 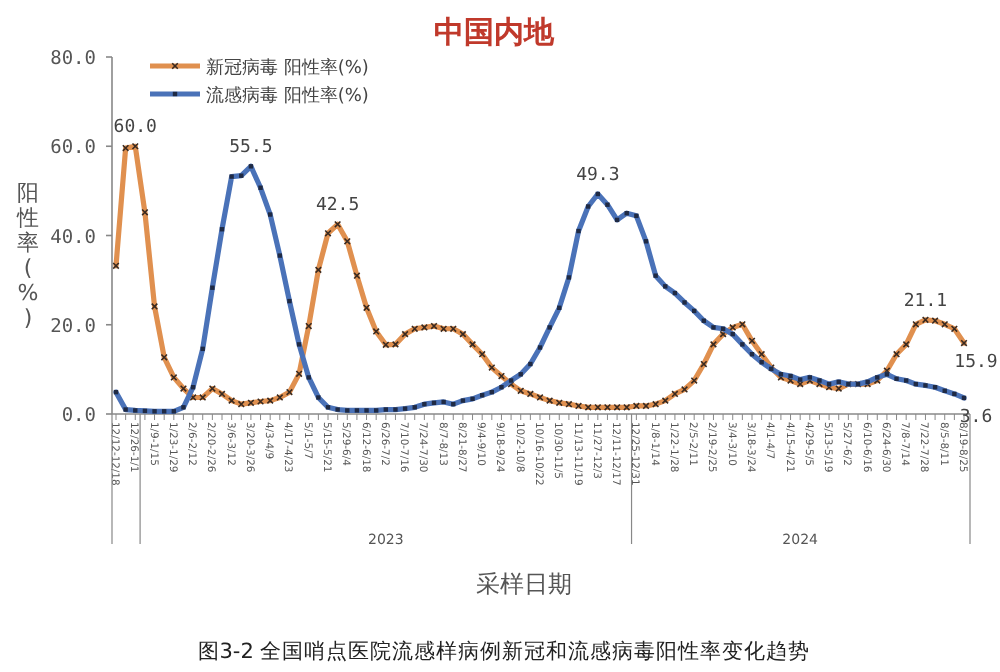 What do you see at coordinates (495, 32) in the screenshot?
I see `chart-title: 中国内地` at bounding box center [495, 32].